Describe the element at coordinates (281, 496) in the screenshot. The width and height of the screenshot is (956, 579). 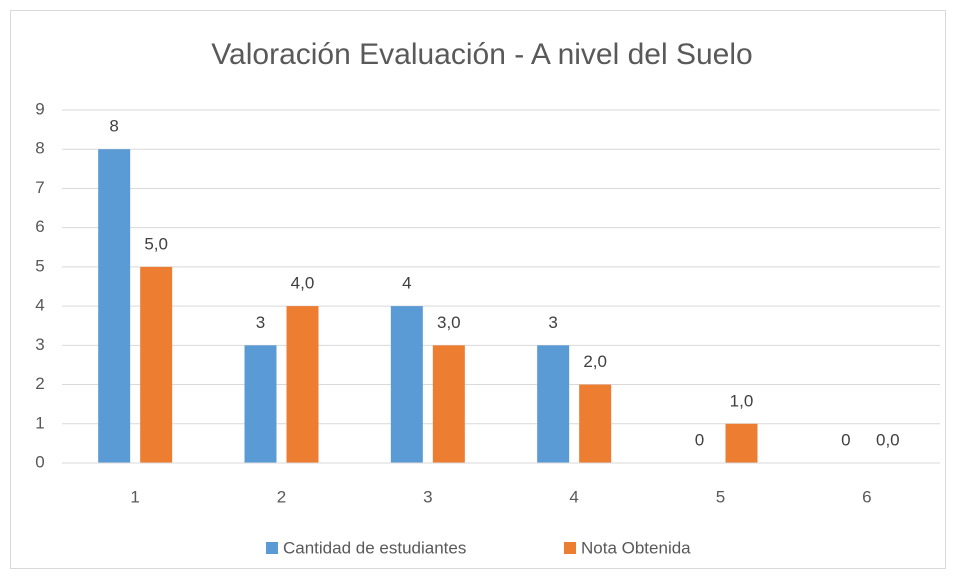
I see `x-tick-label: 2` at that location.